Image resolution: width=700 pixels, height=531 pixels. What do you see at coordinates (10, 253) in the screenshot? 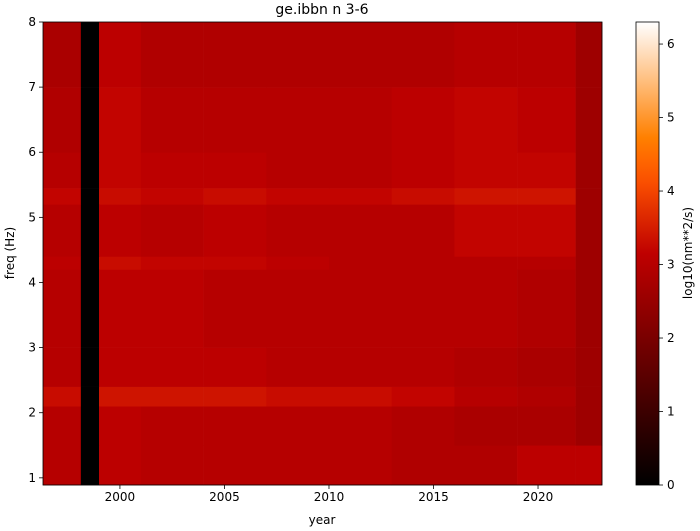
I see `y-axis-label: freq (Hz)` at bounding box center [10, 253].